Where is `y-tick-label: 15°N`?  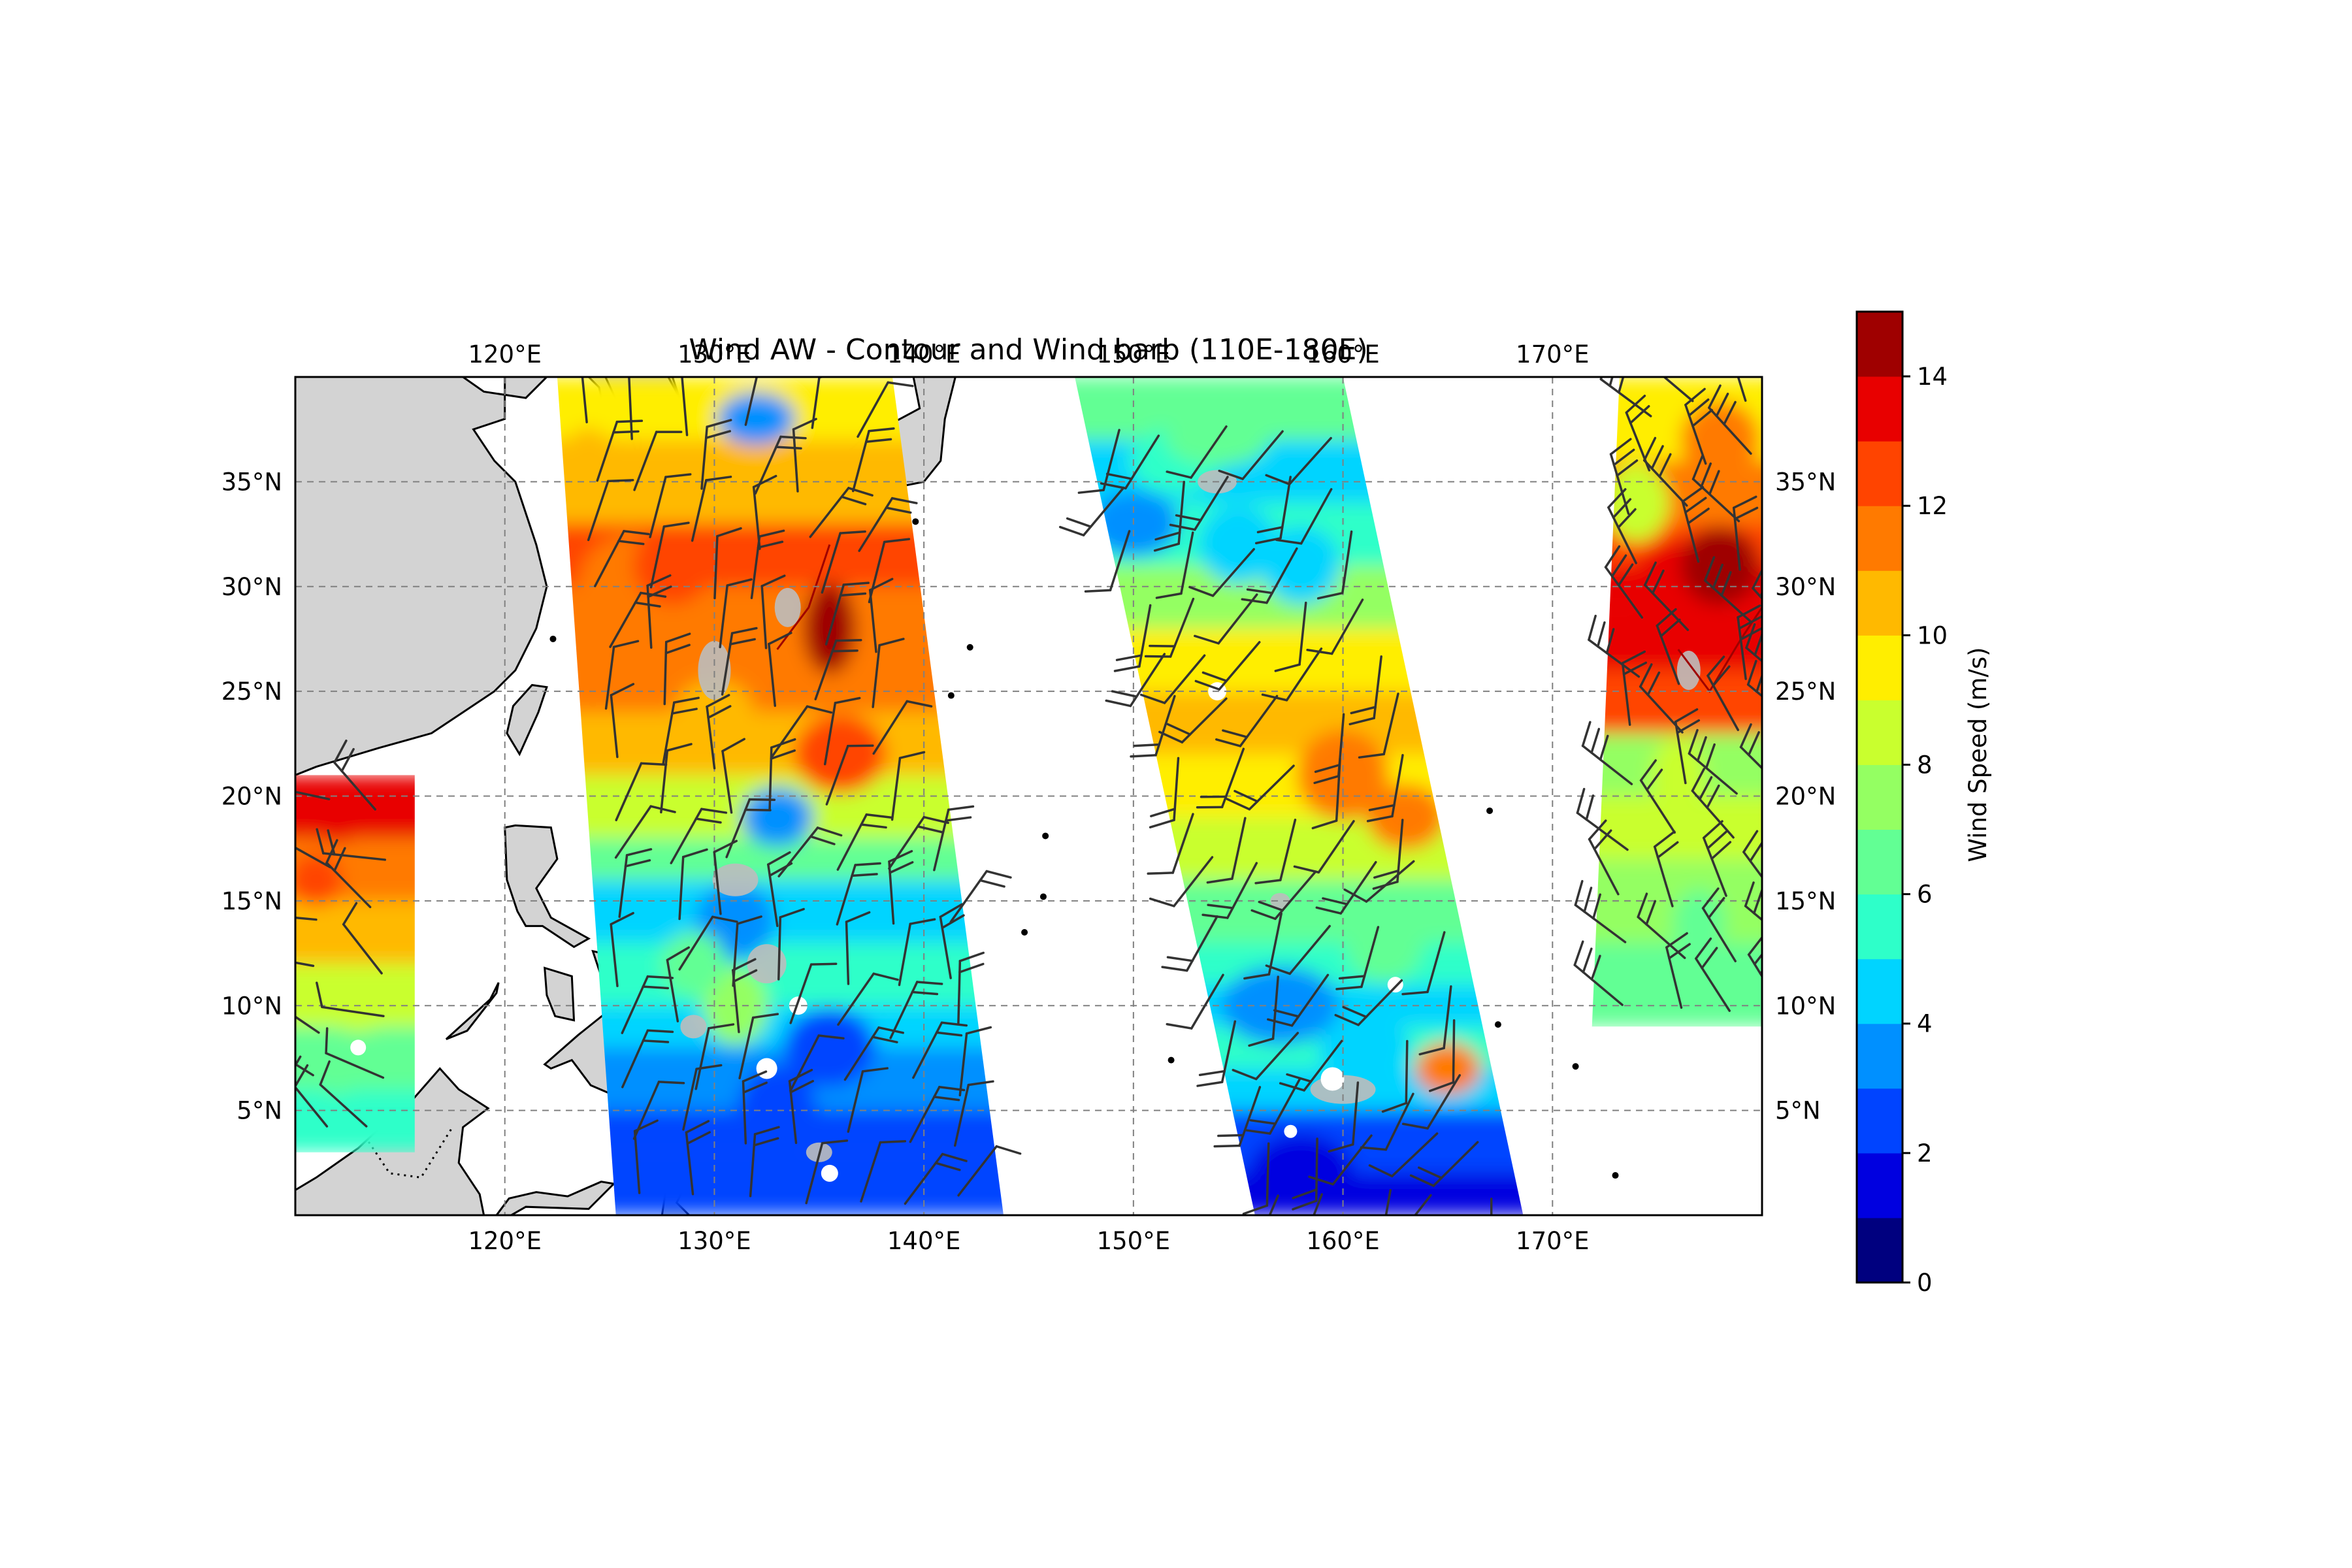
y-tick-label: 15°N is located at coordinates (251, 901).